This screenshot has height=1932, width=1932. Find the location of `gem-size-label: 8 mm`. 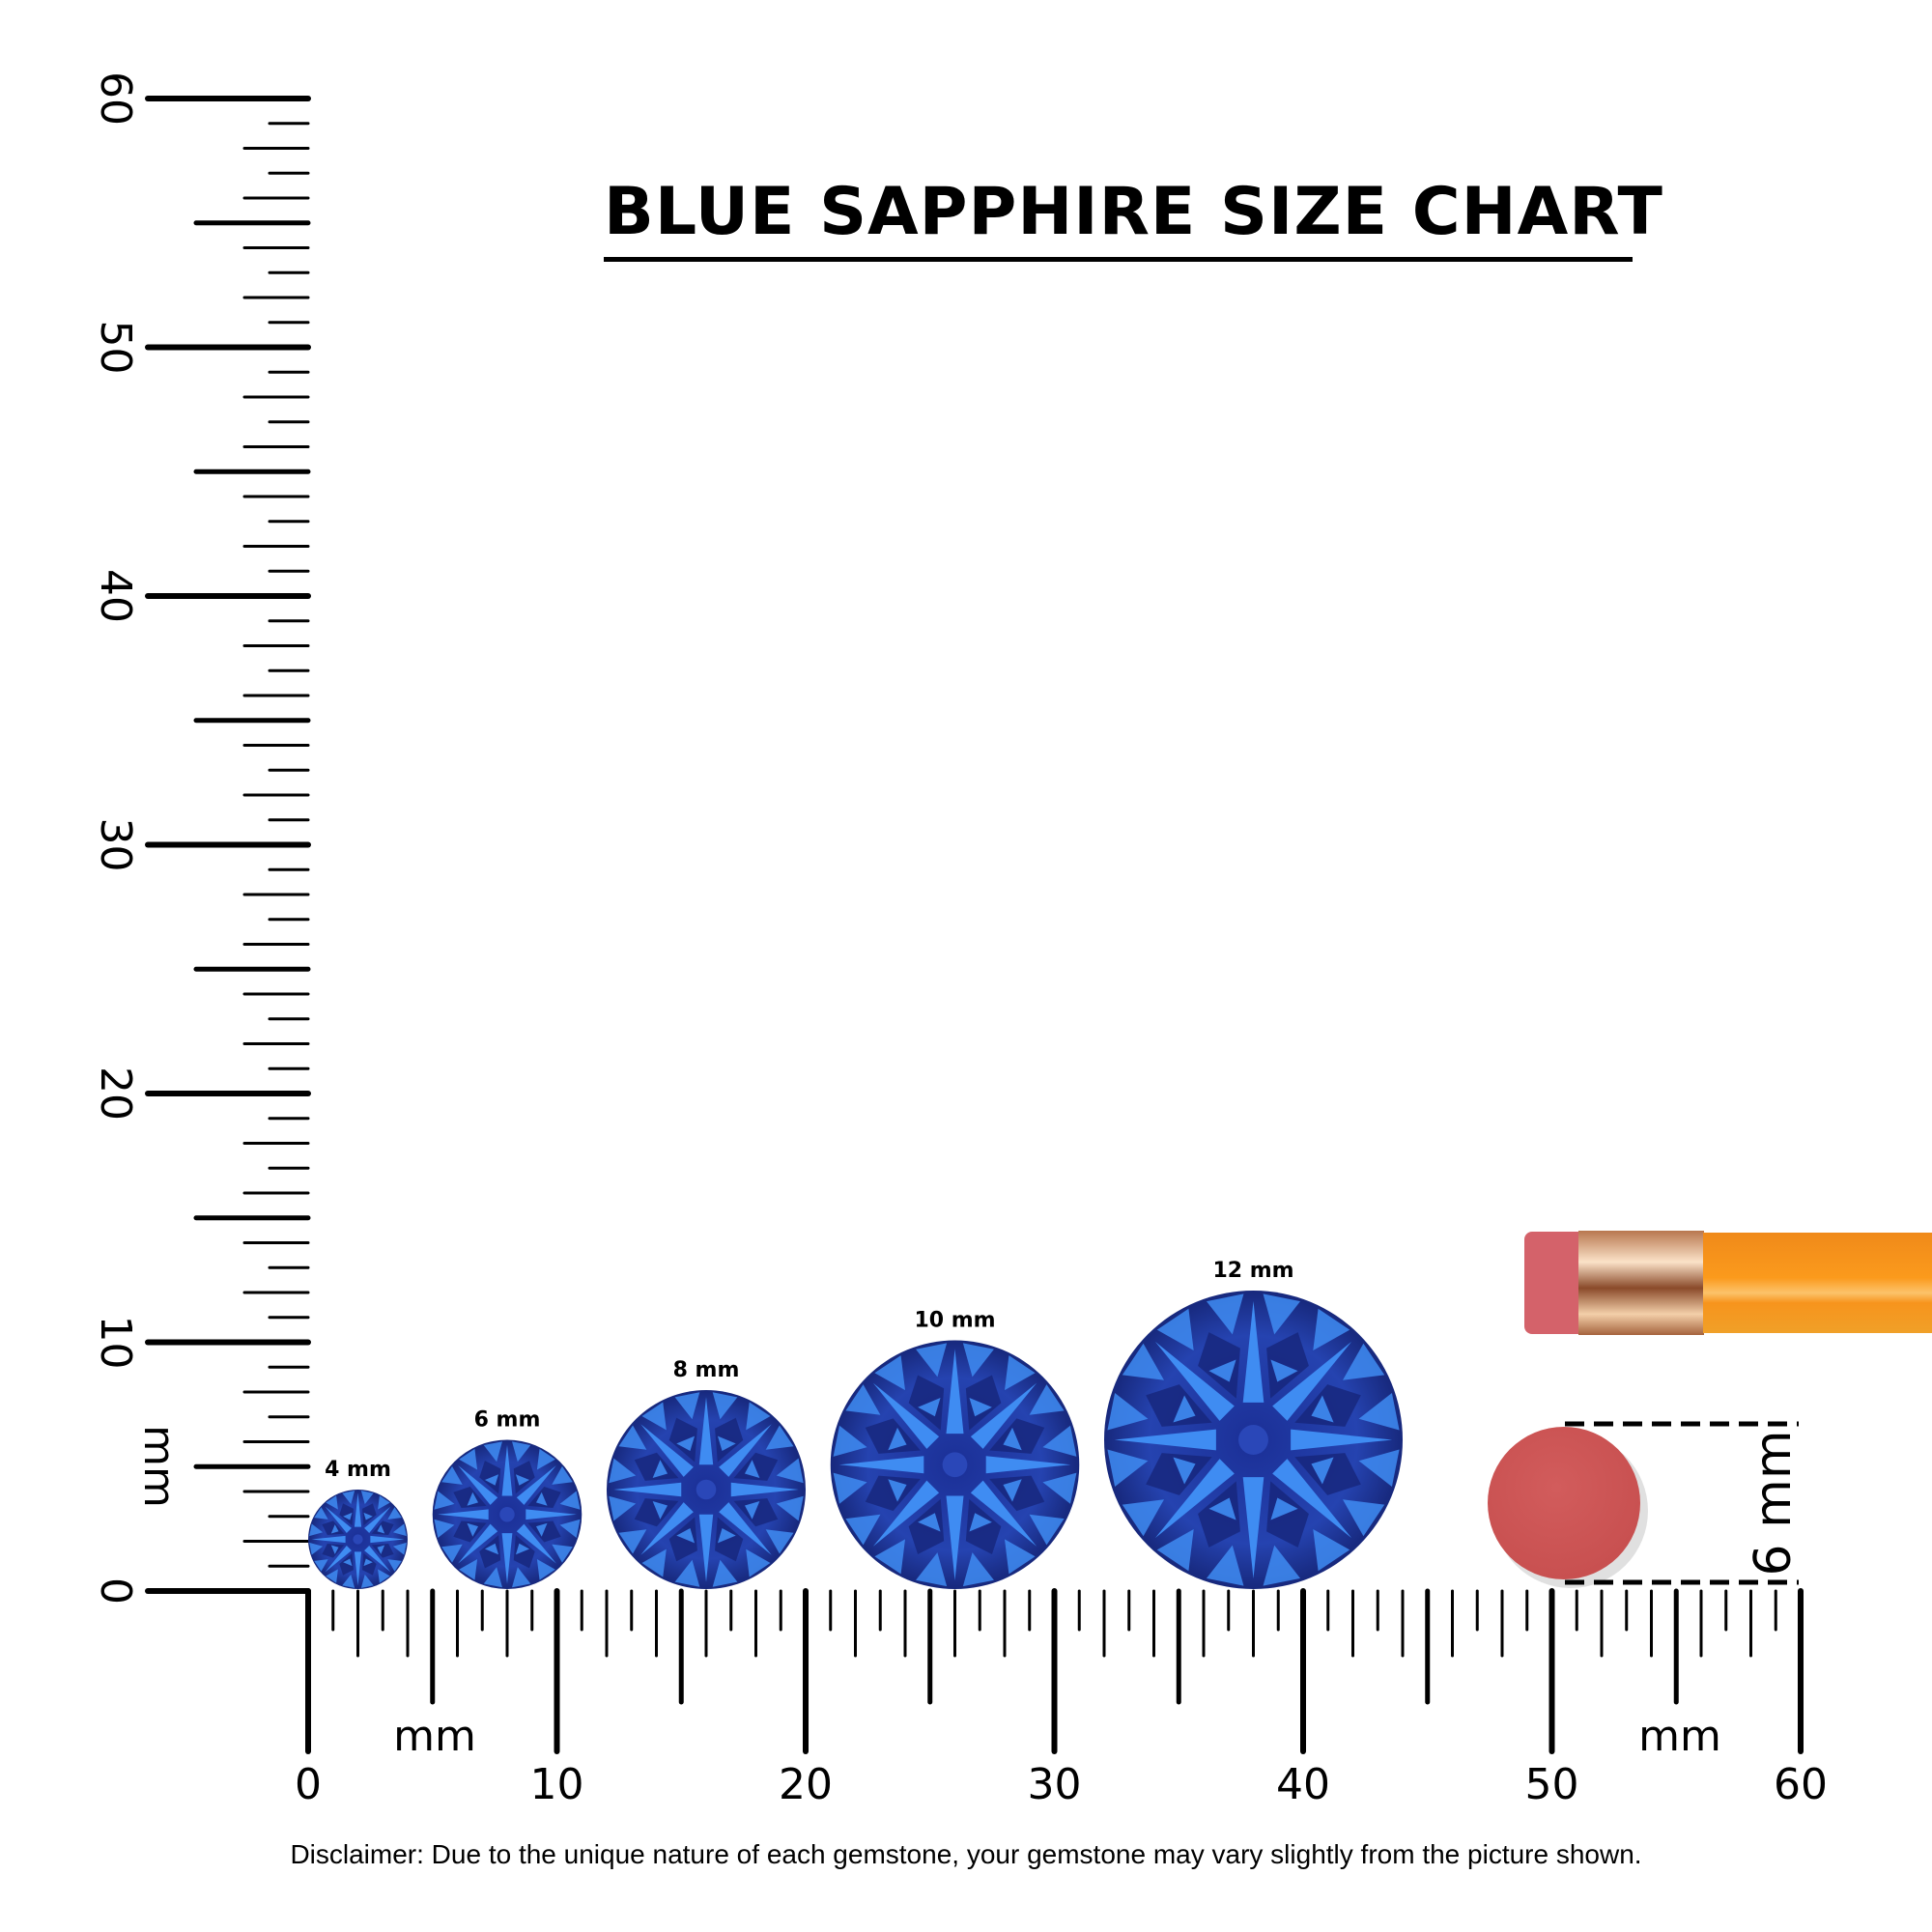

gem-size-label: 8 mm is located at coordinates (706, 1370).